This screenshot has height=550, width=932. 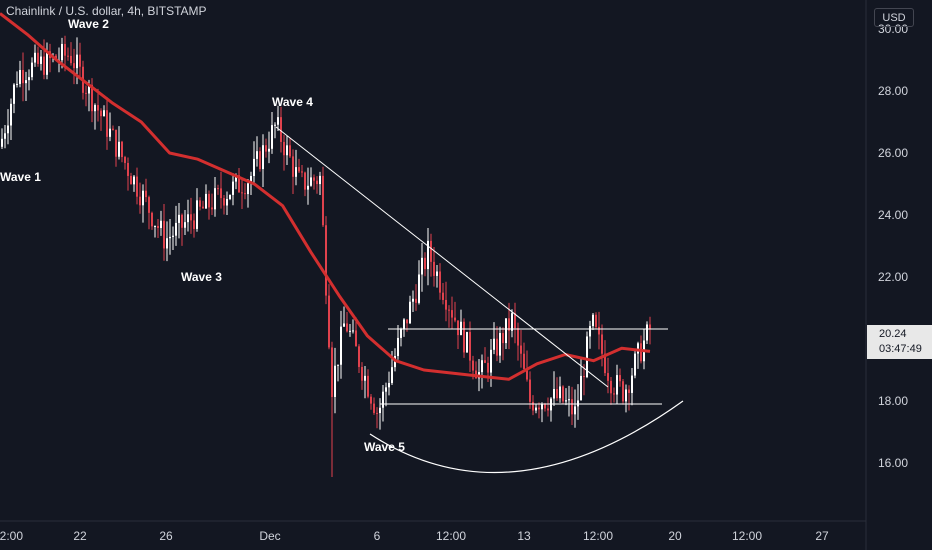 What do you see at coordinates (893, 401) in the screenshot?
I see `price-tick-label: 18.00` at bounding box center [893, 401].